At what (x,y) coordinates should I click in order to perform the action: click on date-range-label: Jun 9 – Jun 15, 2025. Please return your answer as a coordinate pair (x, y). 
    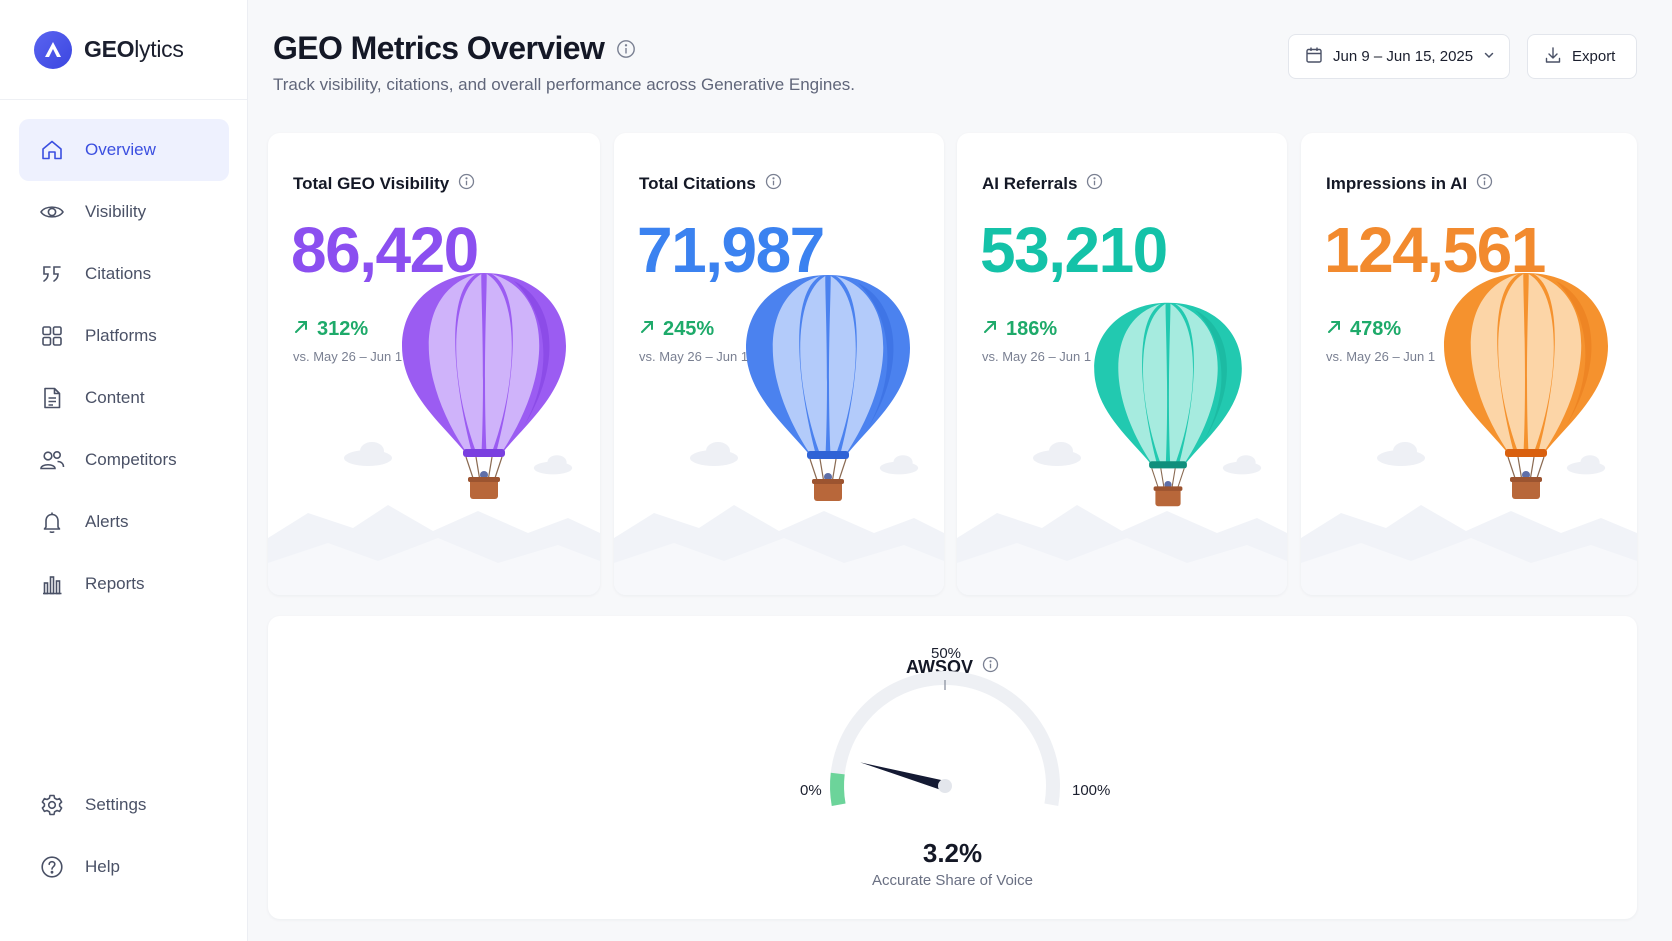
    Looking at the image, I should click on (1403, 56).